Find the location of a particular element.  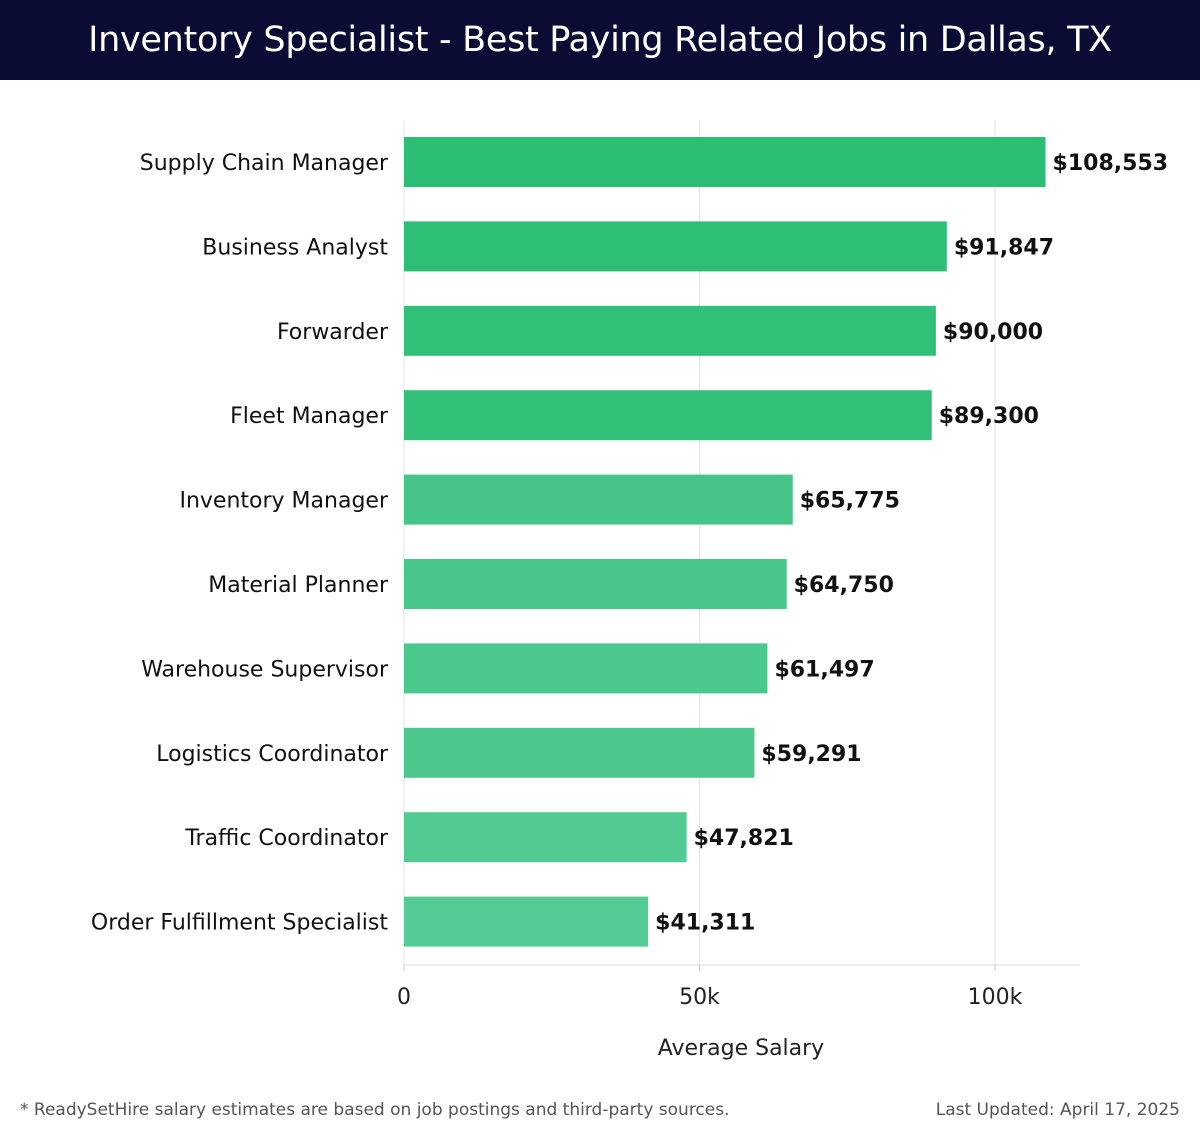

x-tick-label: 100k is located at coordinates (995, 997).